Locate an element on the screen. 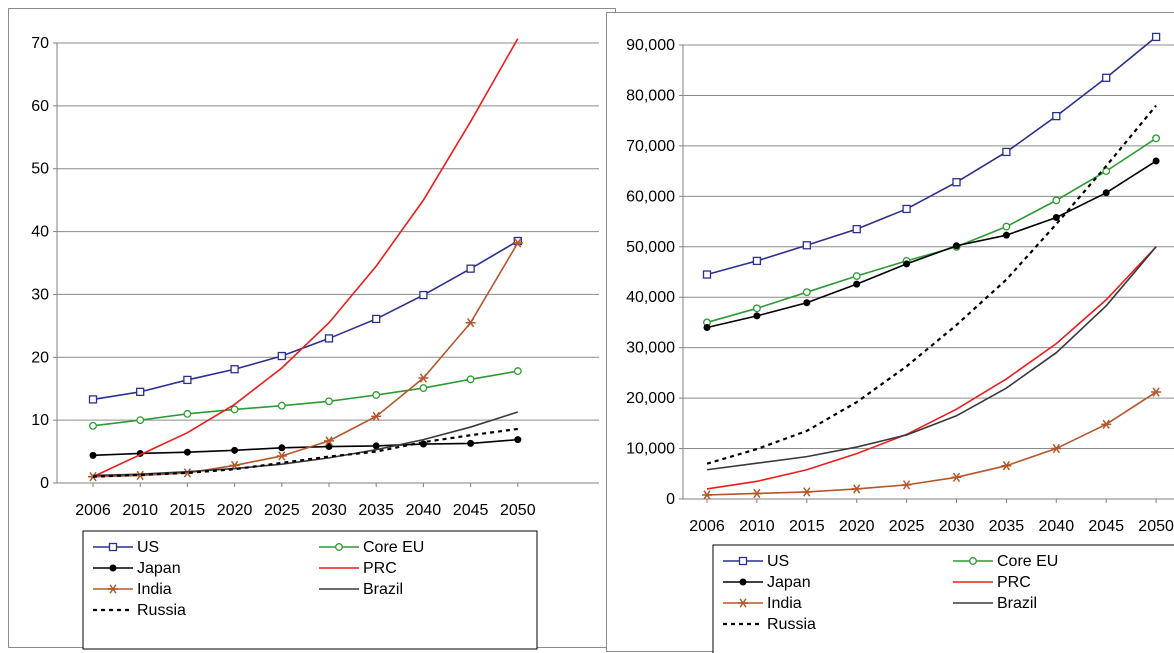  left-legend-label: US is located at coordinates (148, 547).